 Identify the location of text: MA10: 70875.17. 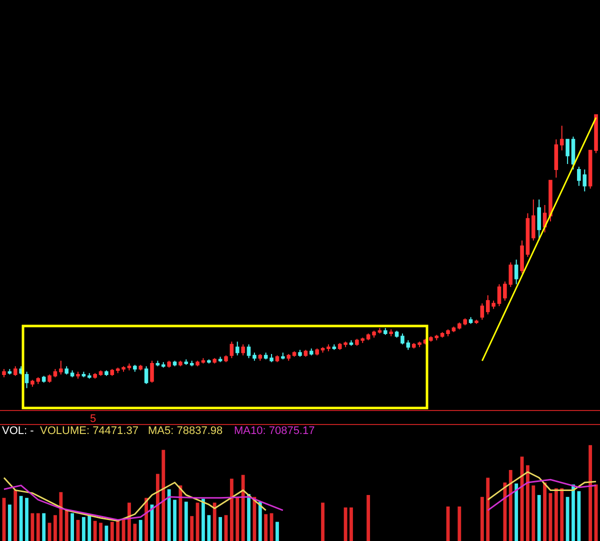
(274, 431).